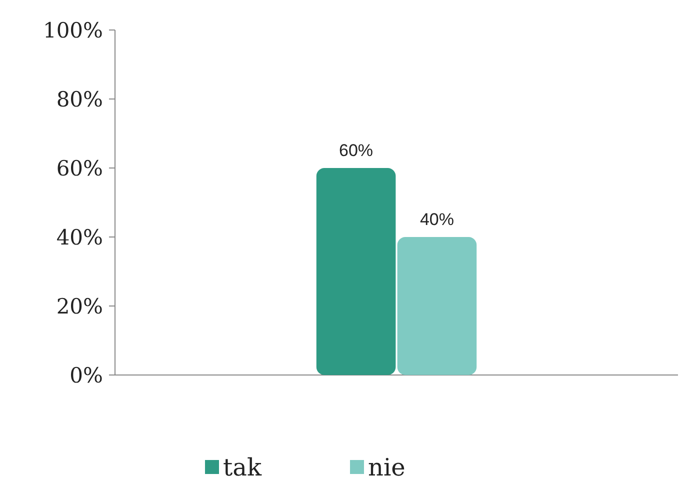  What do you see at coordinates (242, 467) in the screenshot?
I see `legend-label: tak` at bounding box center [242, 467].